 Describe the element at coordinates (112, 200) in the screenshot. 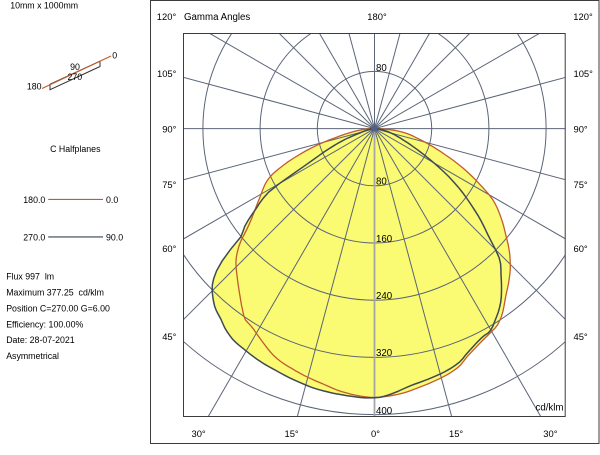

I see `svg-text: 0.0` at that location.